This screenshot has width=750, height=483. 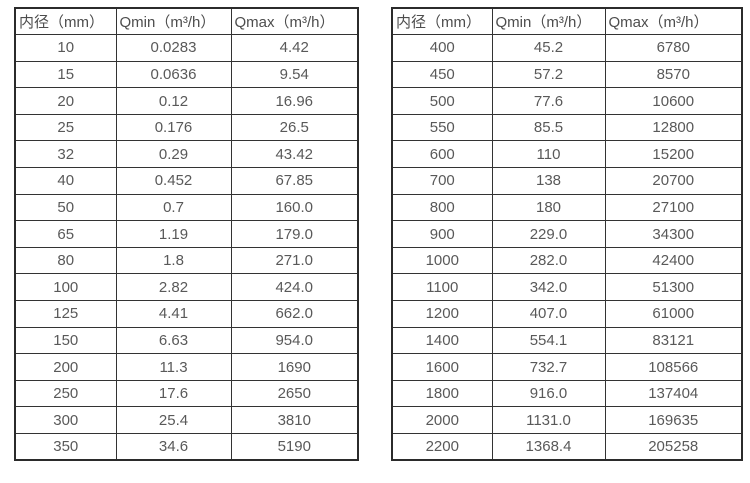 I want to click on diameter-cell: 100, so click(x=65, y=287).